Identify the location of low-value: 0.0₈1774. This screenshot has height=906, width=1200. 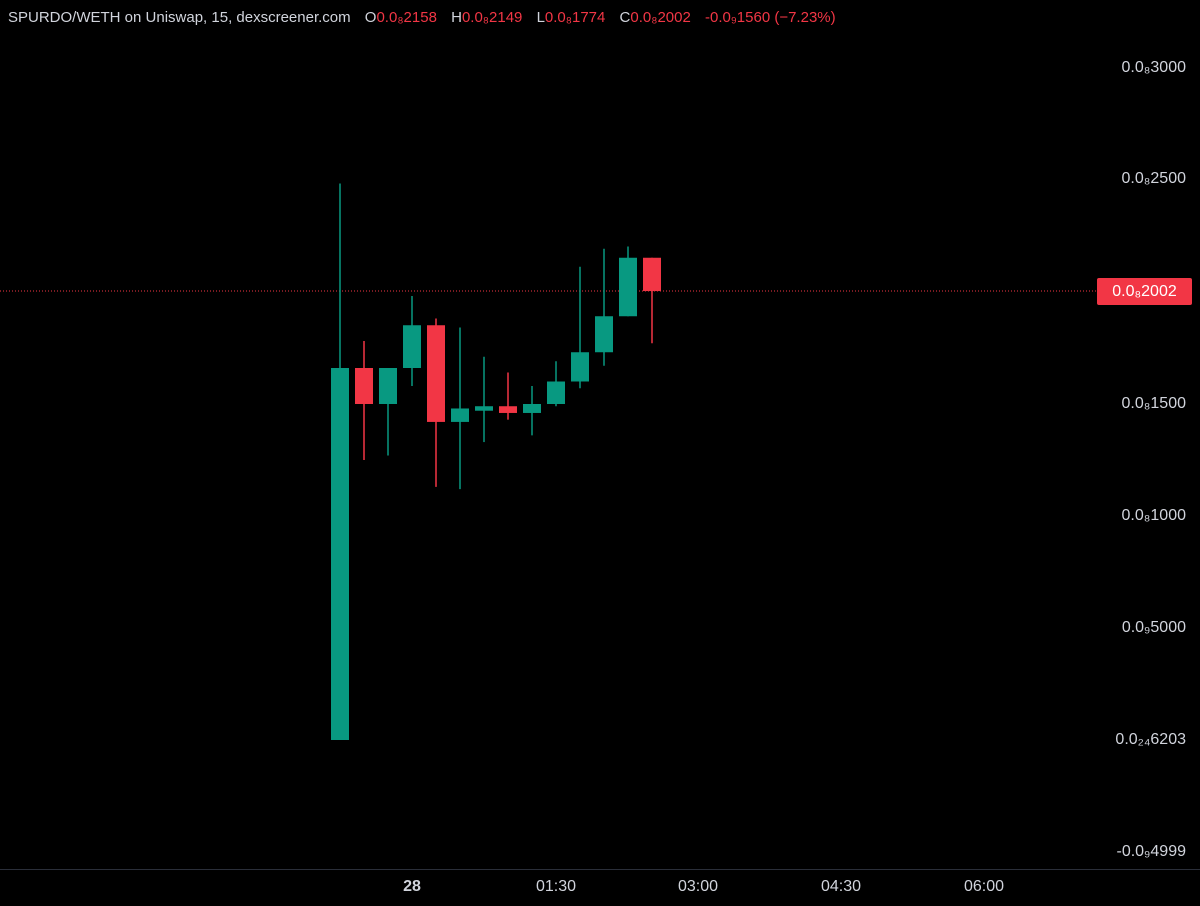
(575, 17).